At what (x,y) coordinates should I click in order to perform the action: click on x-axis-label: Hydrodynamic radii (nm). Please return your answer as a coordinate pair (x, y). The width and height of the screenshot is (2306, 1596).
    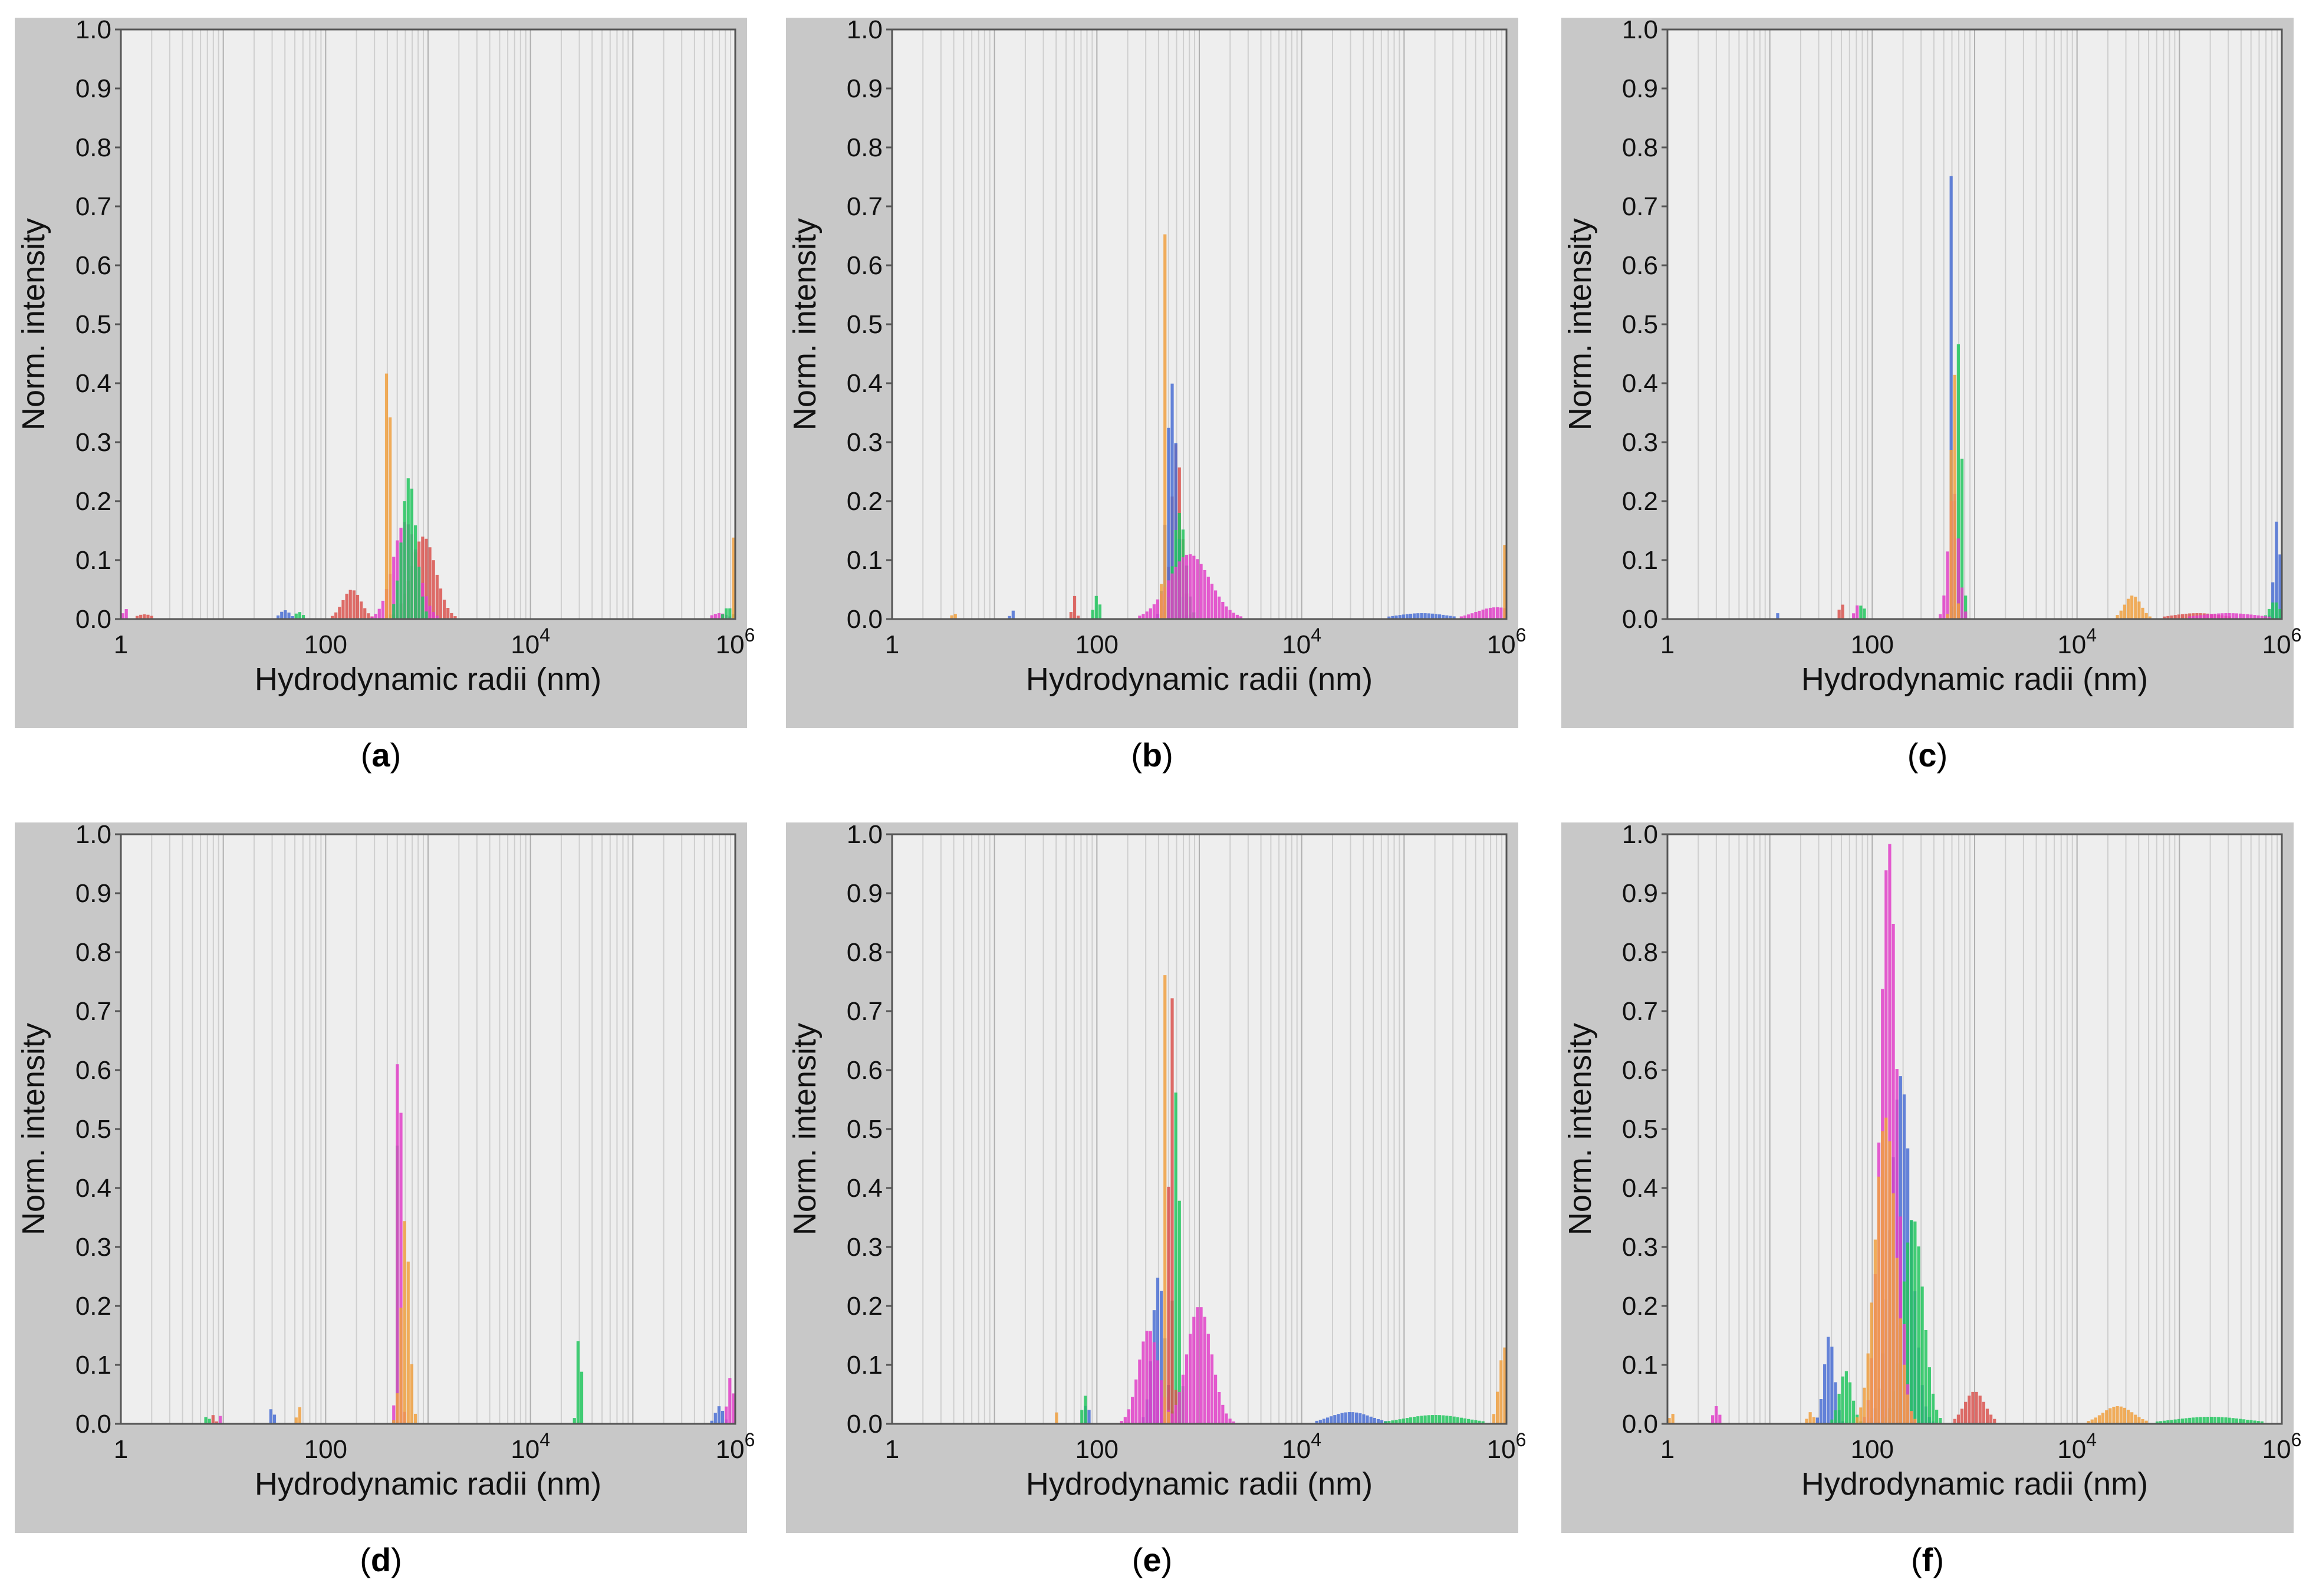
    Looking at the image, I should click on (428, 679).